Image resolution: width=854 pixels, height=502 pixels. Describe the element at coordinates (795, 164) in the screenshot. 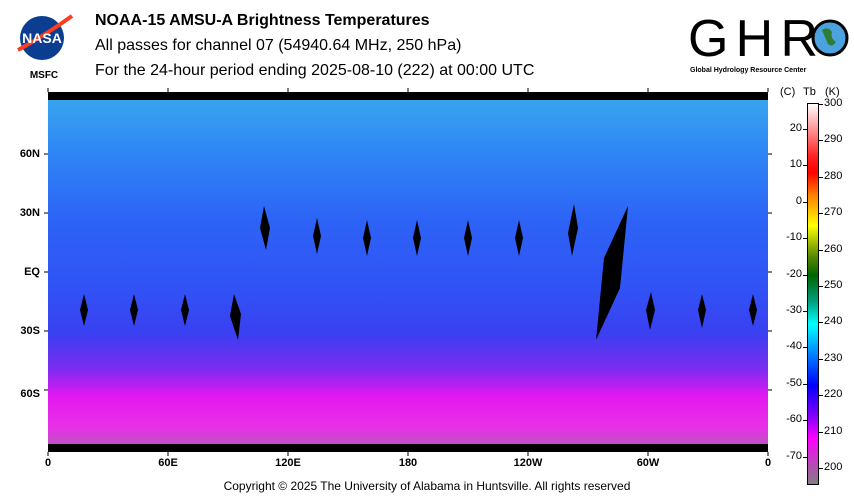

I see `colorbar-c-label: 10` at that location.